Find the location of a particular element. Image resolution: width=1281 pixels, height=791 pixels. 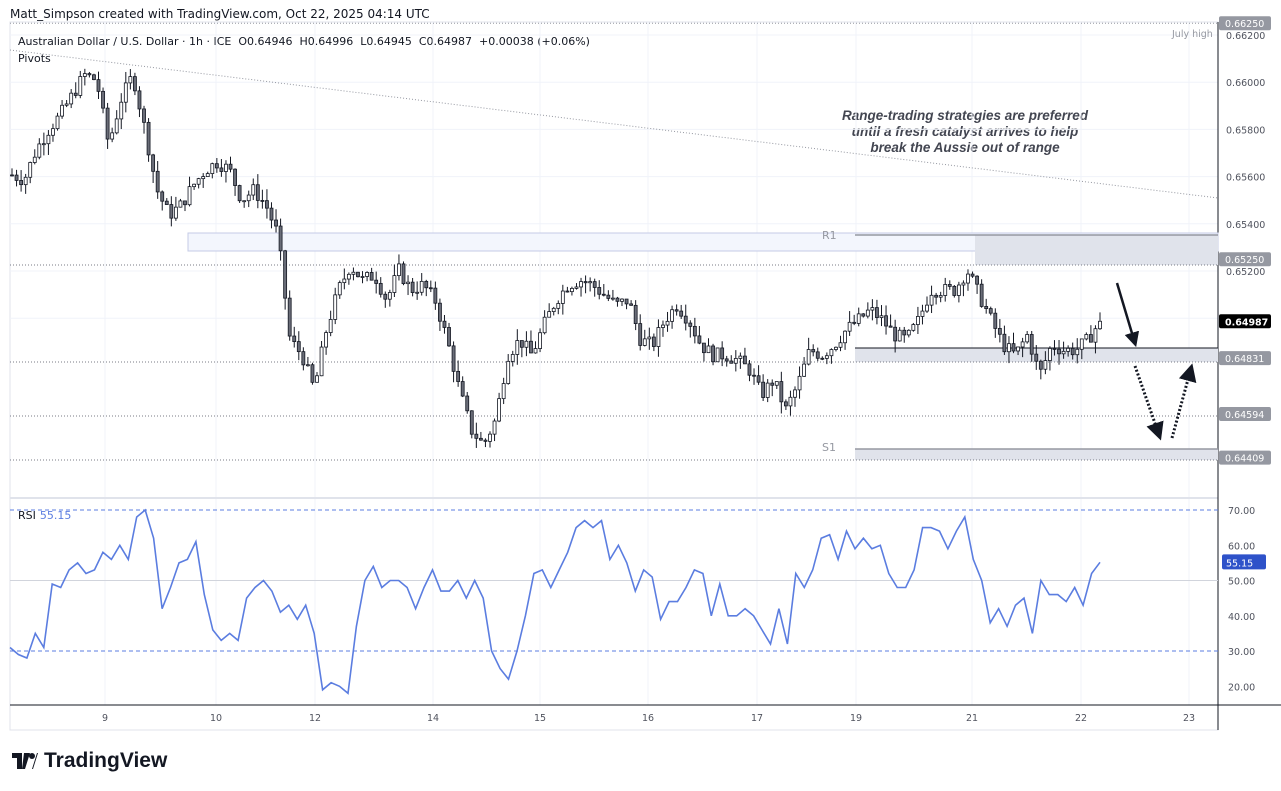

price-badge-label: 0.64987 is located at coordinates (1246, 322).